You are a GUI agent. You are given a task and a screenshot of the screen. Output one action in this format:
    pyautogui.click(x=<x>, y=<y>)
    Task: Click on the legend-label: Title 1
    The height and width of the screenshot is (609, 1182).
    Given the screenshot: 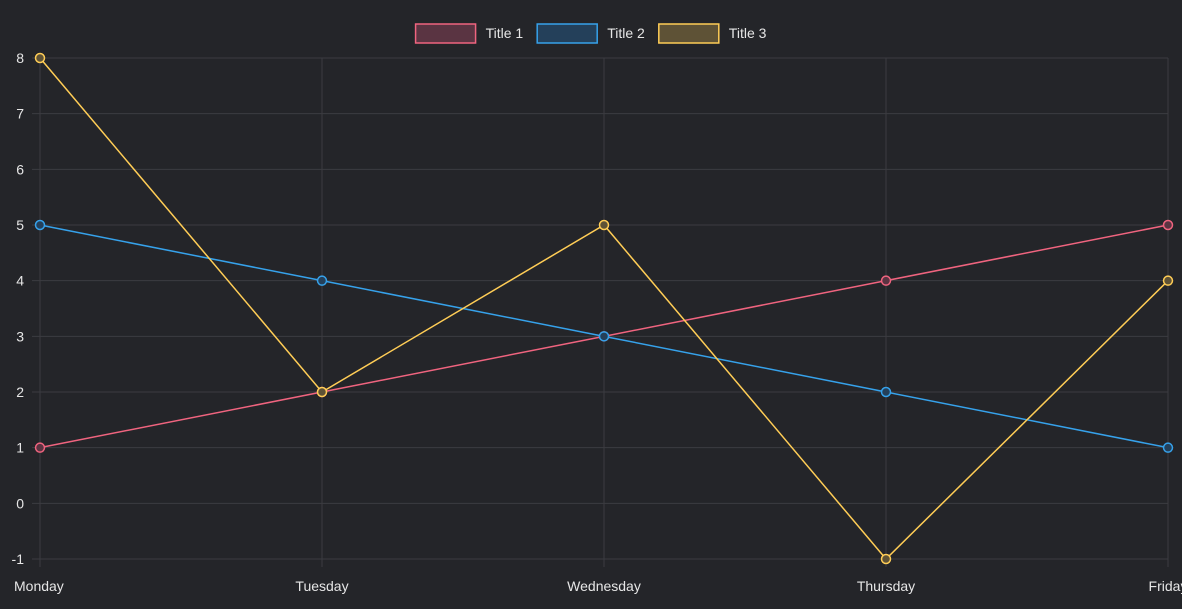 What is the action you would take?
    pyautogui.click(x=505, y=33)
    